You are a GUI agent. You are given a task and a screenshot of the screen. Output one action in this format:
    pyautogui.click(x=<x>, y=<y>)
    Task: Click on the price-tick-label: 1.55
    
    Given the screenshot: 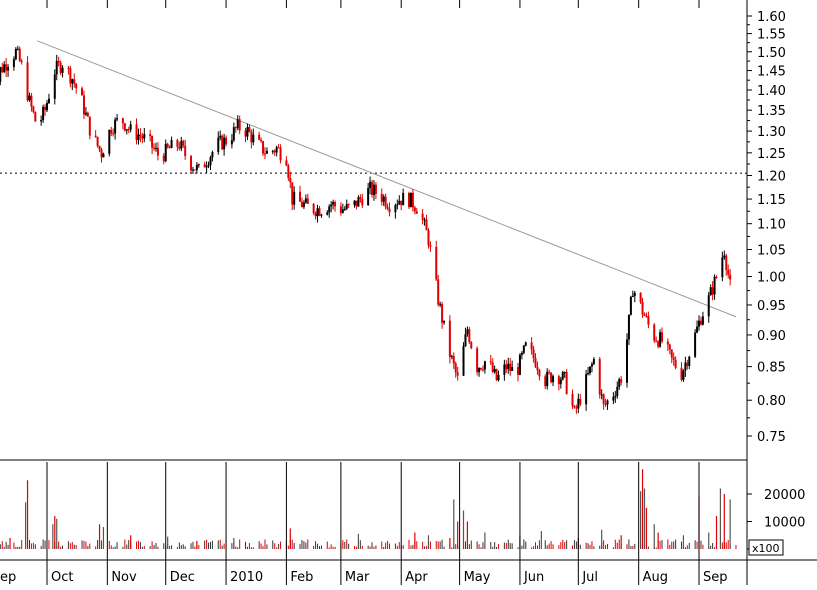 What is the action you would take?
    pyautogui.click(x=771, y=35)
    